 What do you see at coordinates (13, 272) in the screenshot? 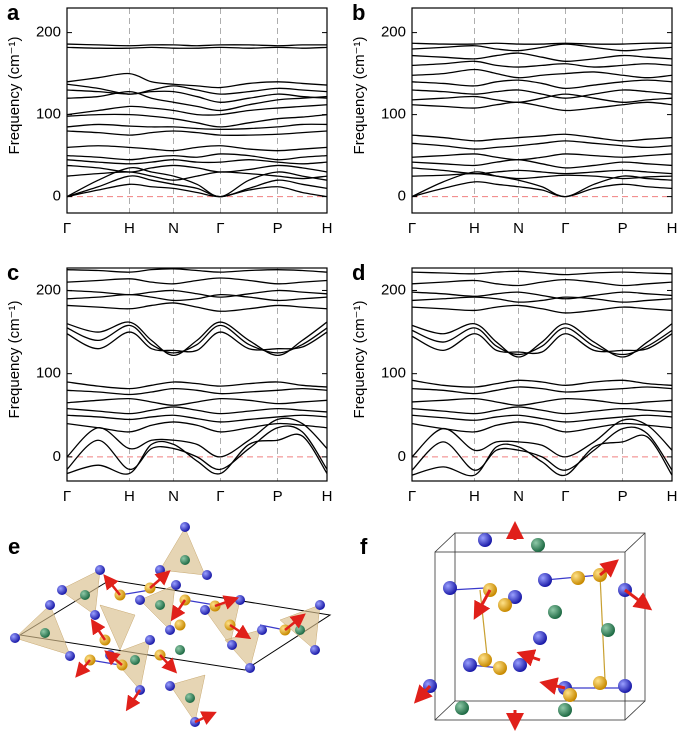
I see `panel-label: c` at bounding box center [13, 272].